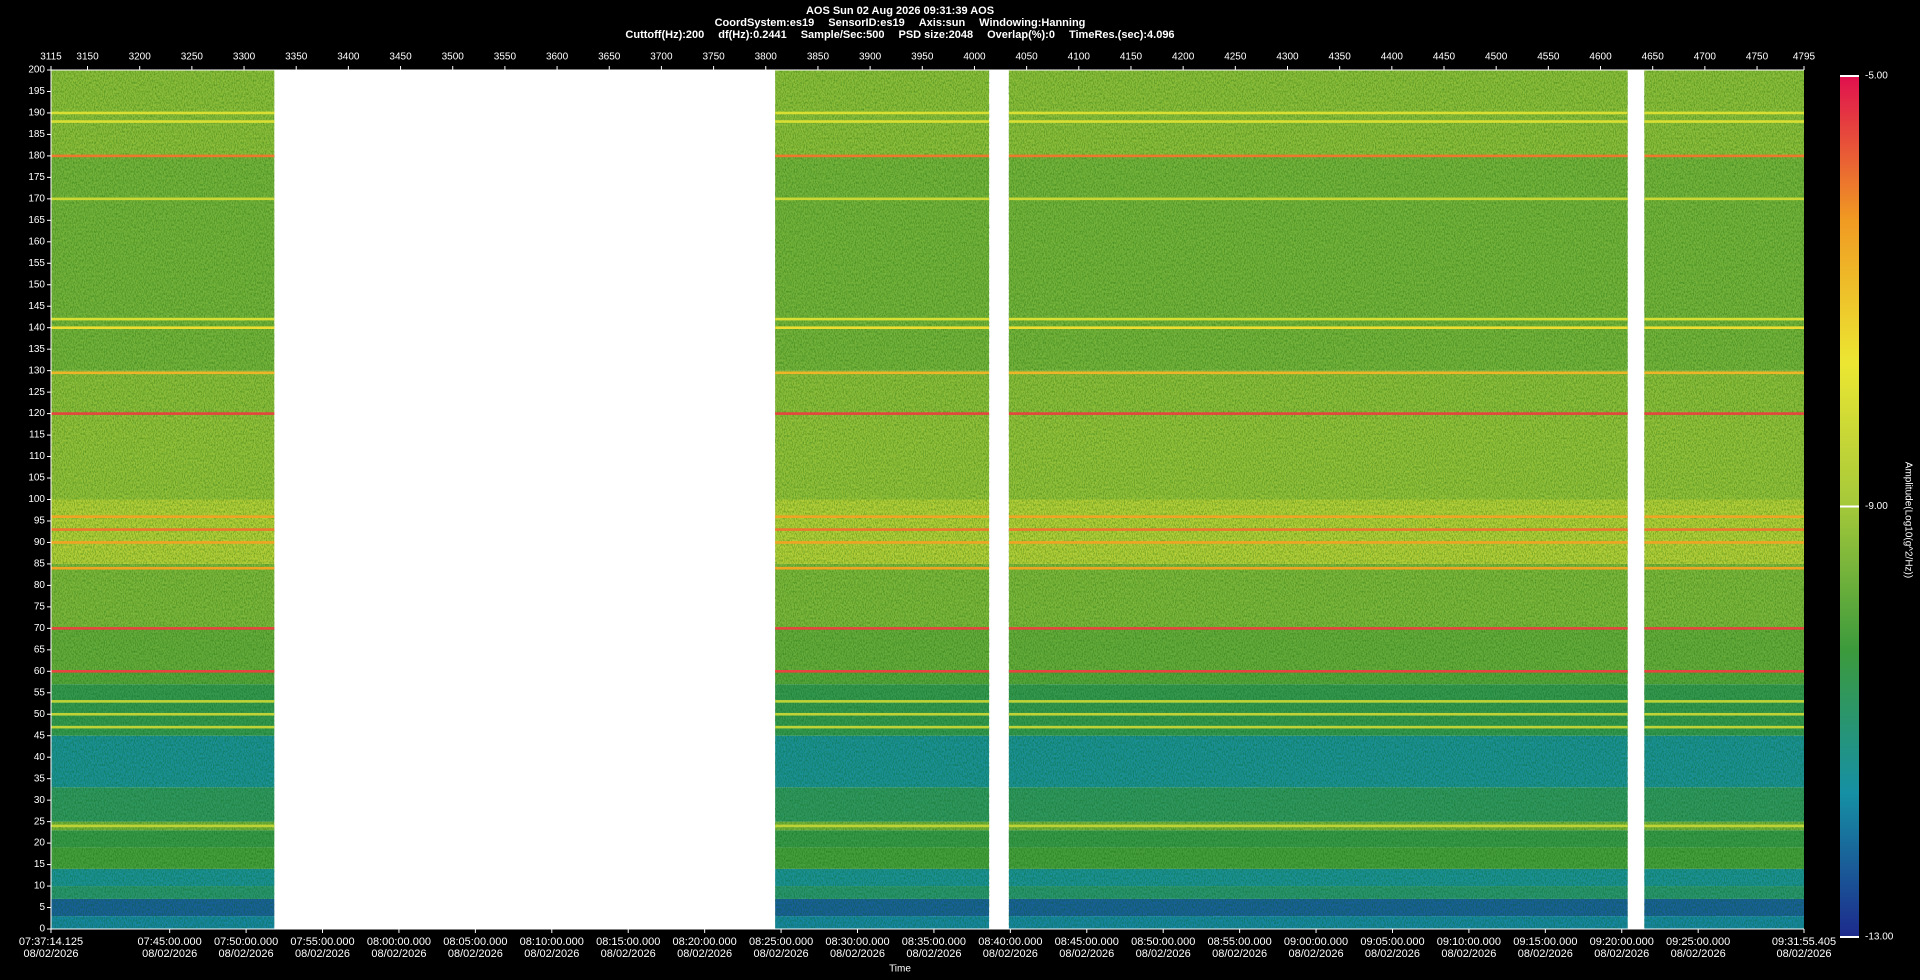 Image resolution: width=1920 pixels, height=980 pixels. I want to click on y-tick-label: 100, so click(36, 499).